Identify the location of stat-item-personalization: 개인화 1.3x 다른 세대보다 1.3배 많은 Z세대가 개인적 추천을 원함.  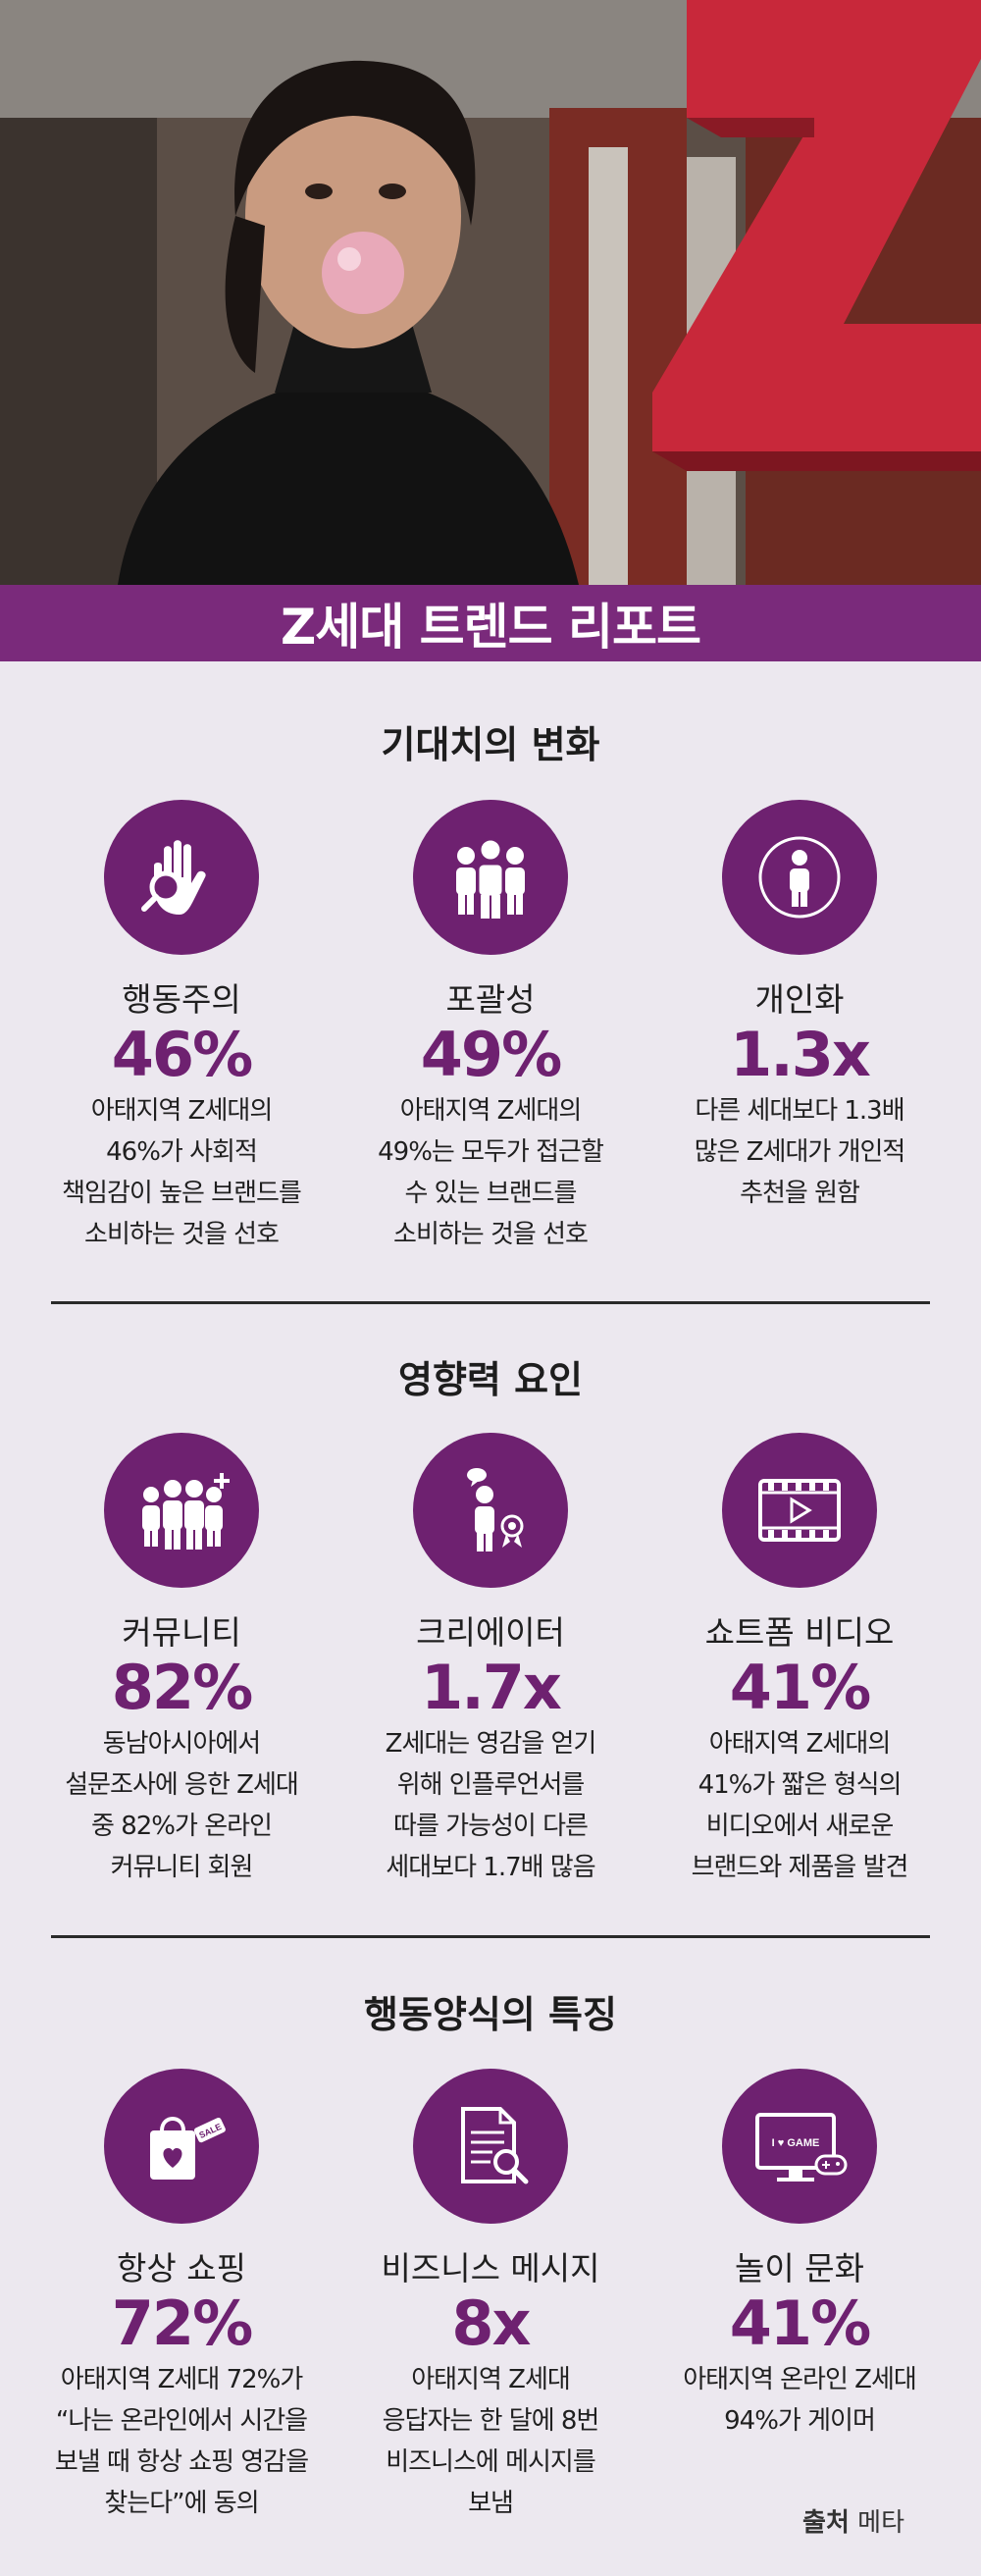
(799, 1007).